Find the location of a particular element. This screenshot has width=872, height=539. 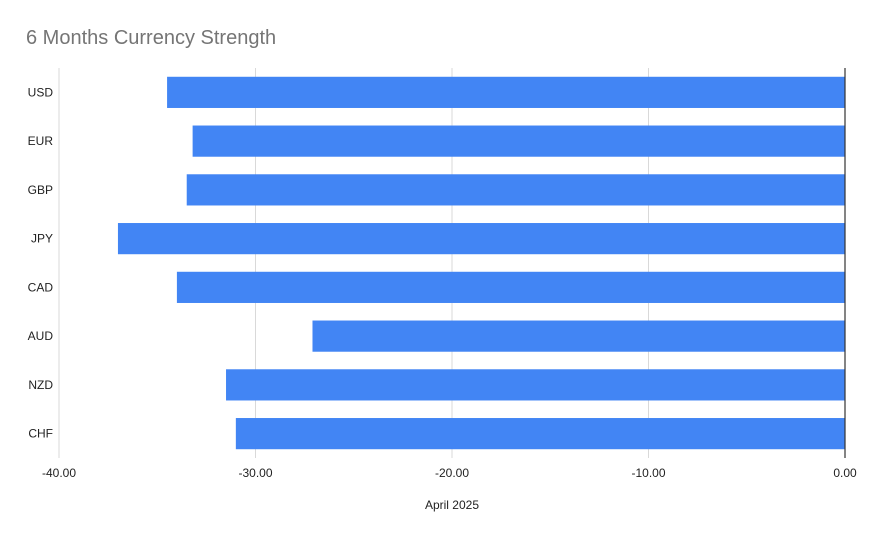

x-tick-label: -20.00 is located at coordinates (452, 473).